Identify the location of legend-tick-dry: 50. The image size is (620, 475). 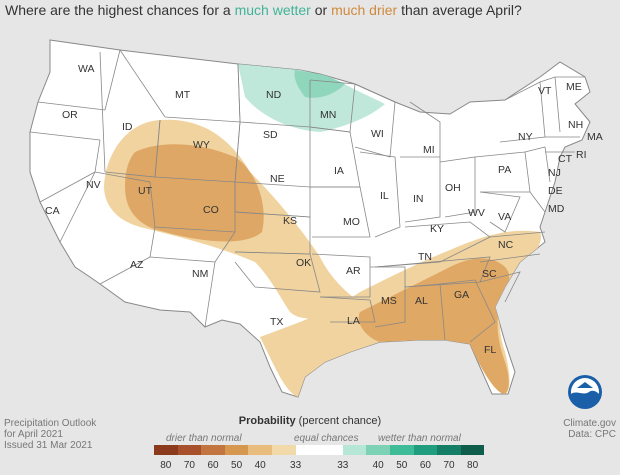
(236, 465).